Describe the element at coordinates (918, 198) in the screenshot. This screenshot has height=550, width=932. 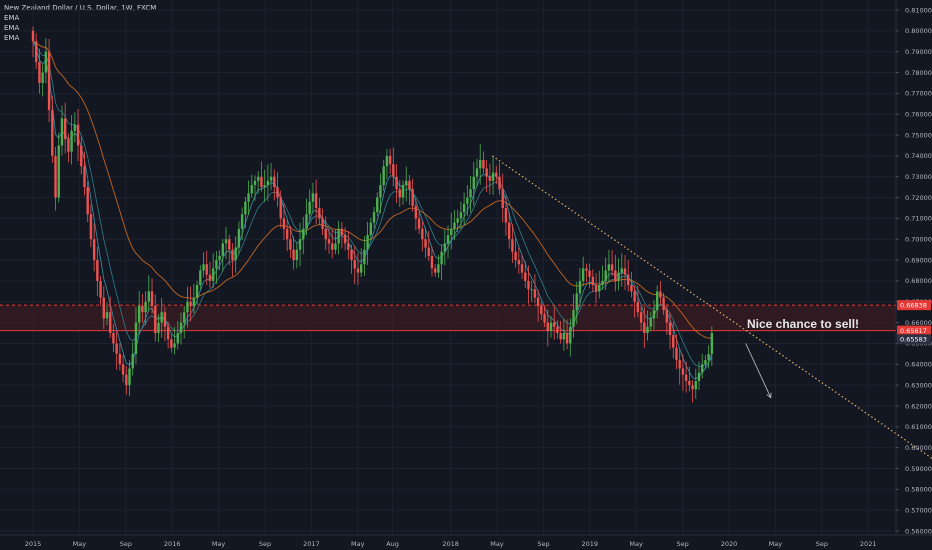
I see `price-tick-label: 0.72000` at that location.